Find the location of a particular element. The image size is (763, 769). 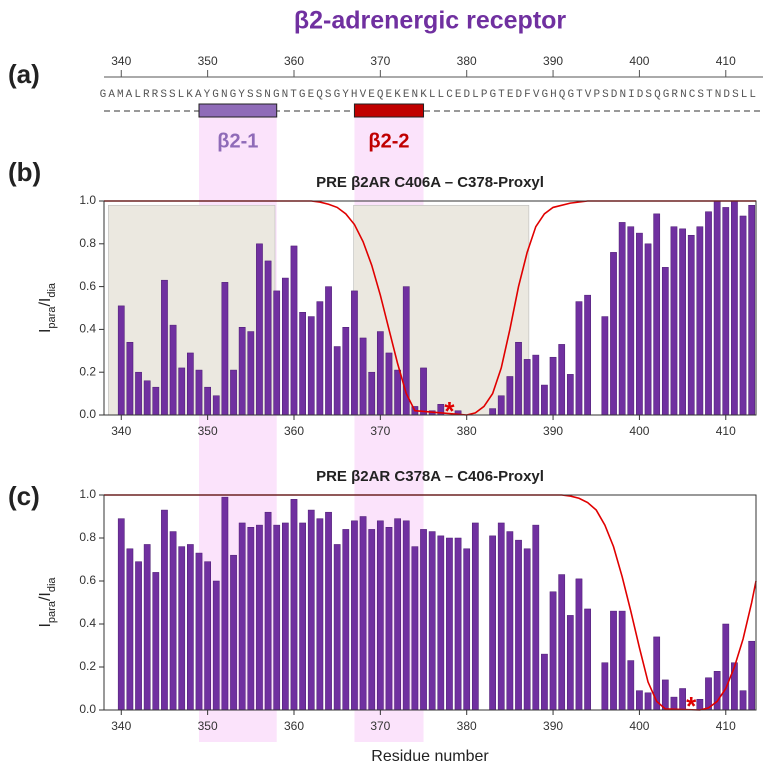

y-axis-label-part: dia is located at coordinates (52, 290).